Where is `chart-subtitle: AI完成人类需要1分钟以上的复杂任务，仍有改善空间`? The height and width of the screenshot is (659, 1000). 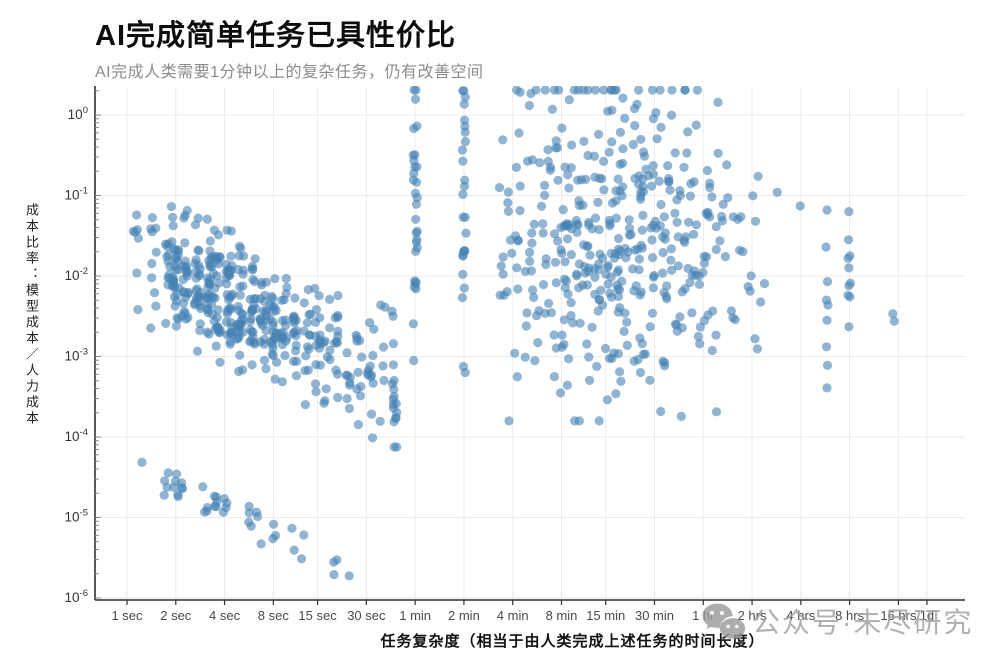 chart-subtitle: AI完成人类需要1分钟以上的复杂任务，仍有改善空间 is located at coordinates (289, 72).